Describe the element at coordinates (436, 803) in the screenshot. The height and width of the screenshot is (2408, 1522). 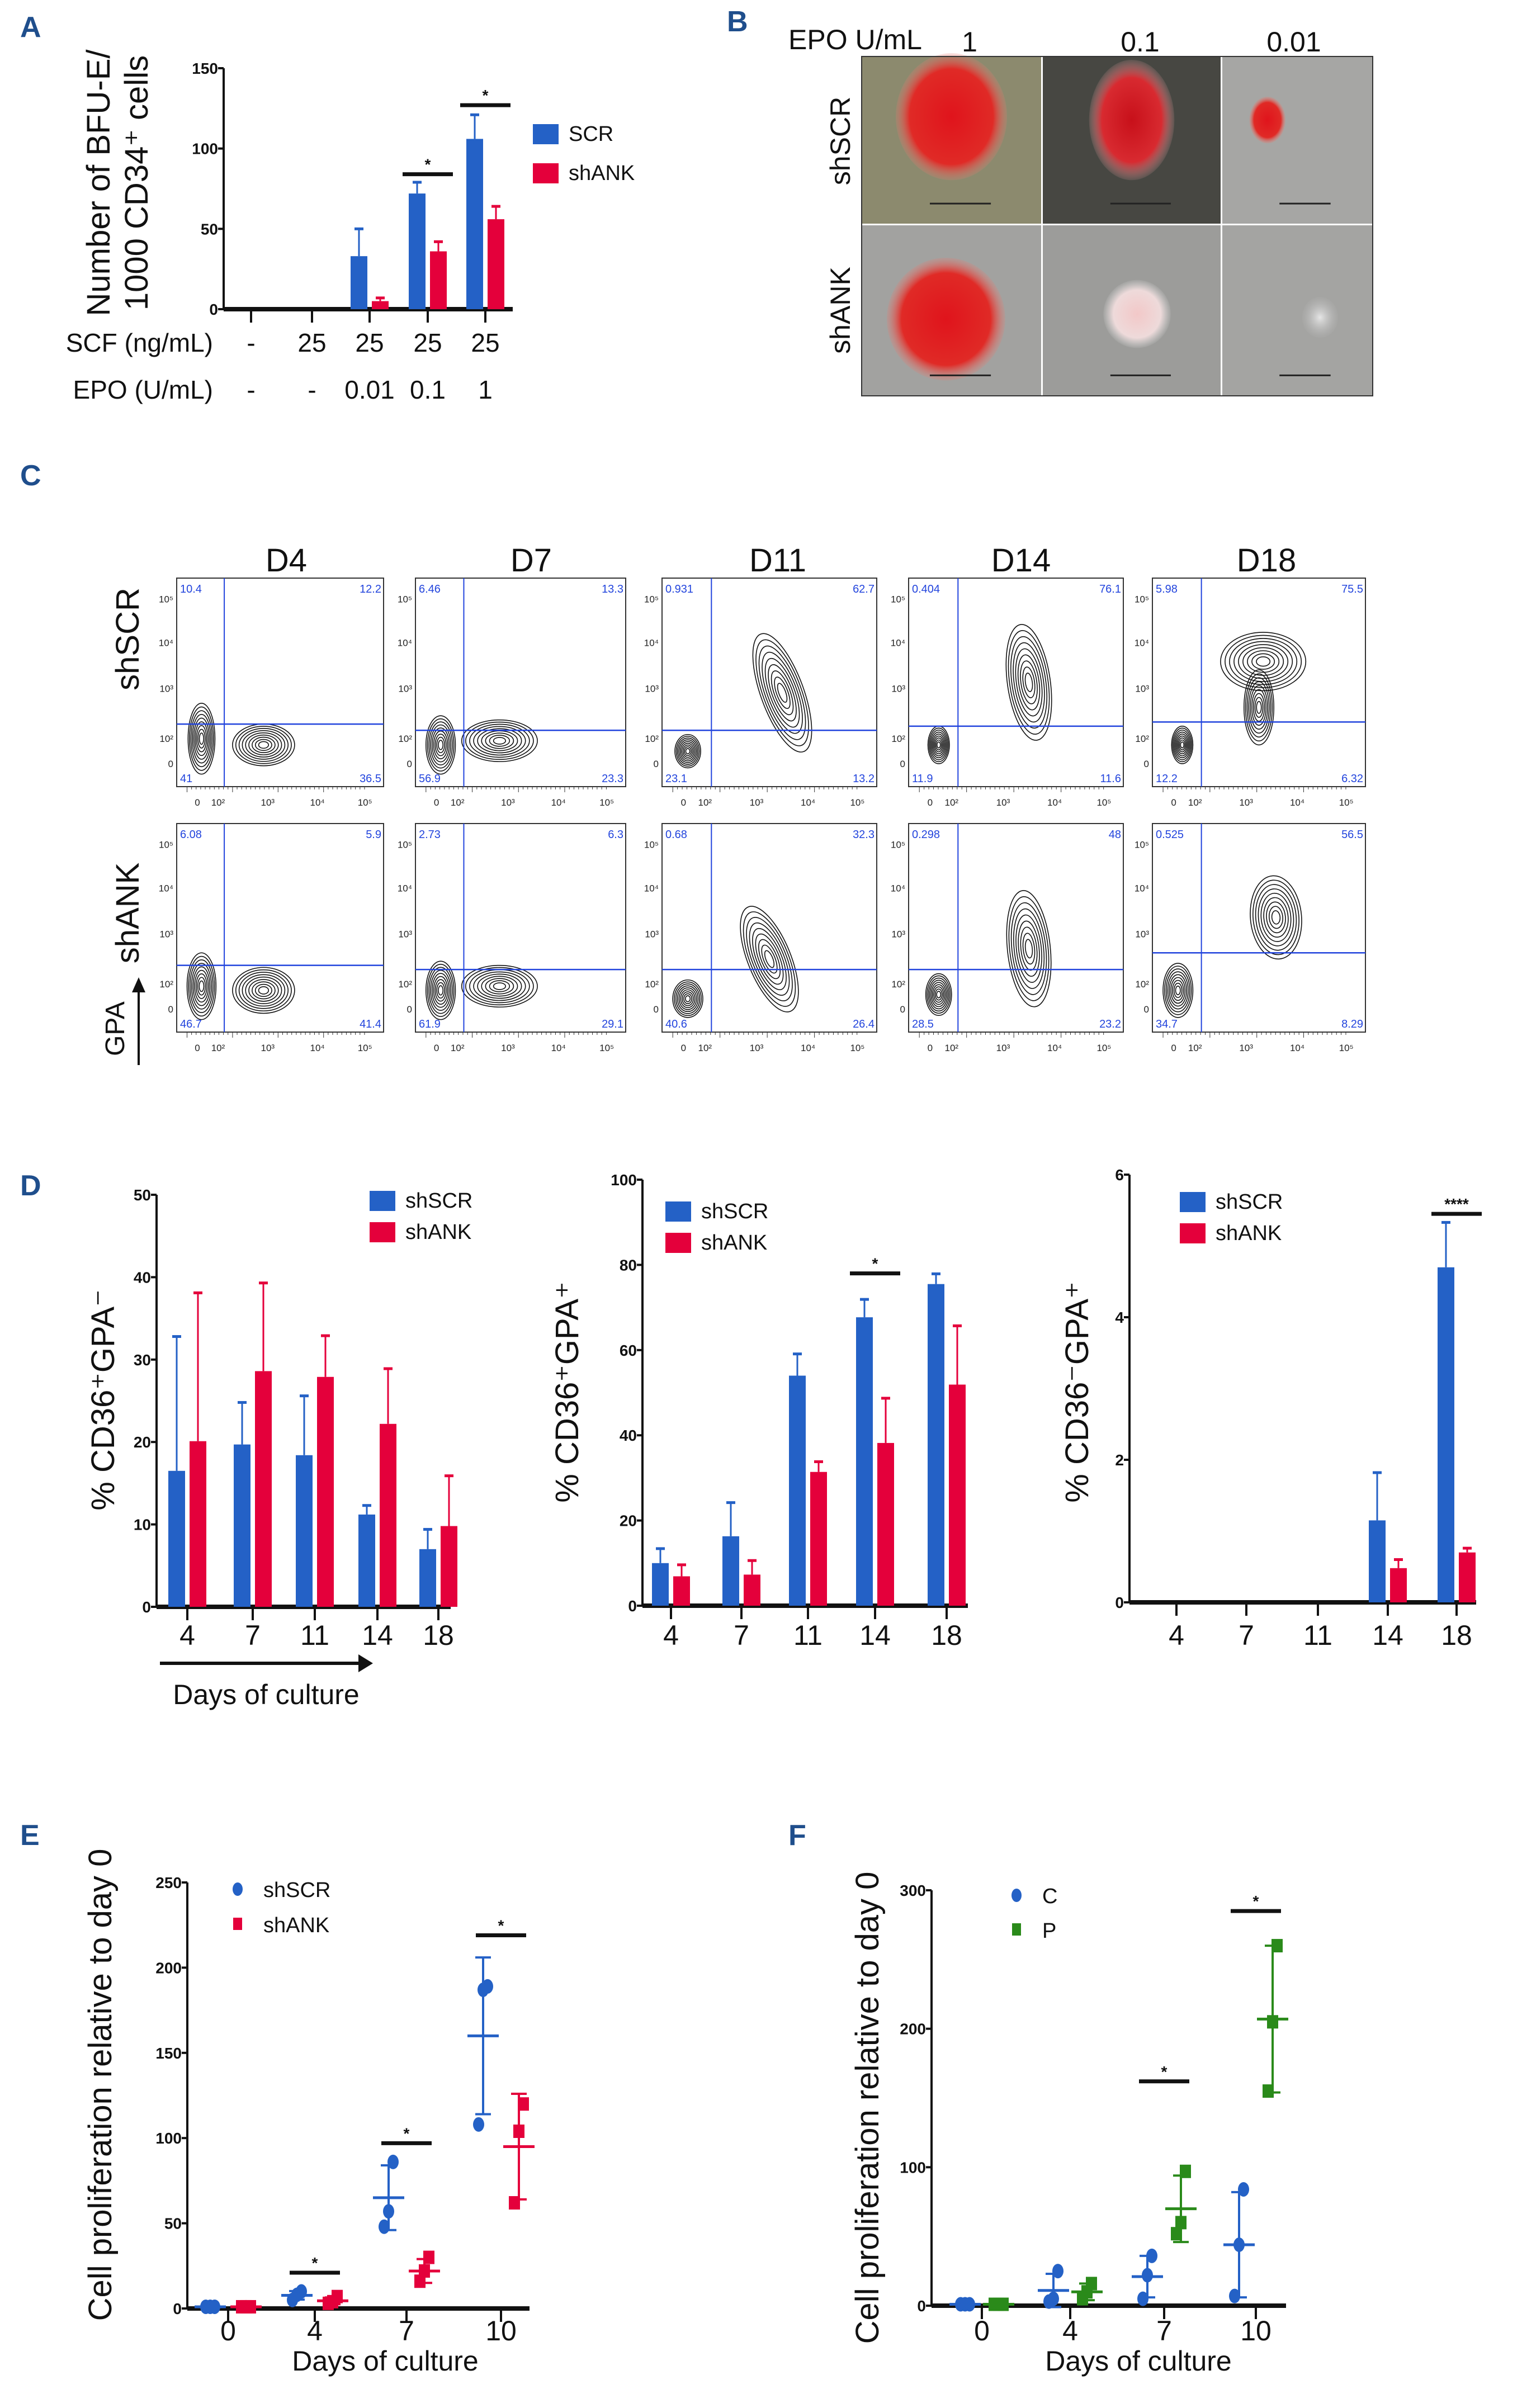
I see `x-tick-label: 0` at that location.